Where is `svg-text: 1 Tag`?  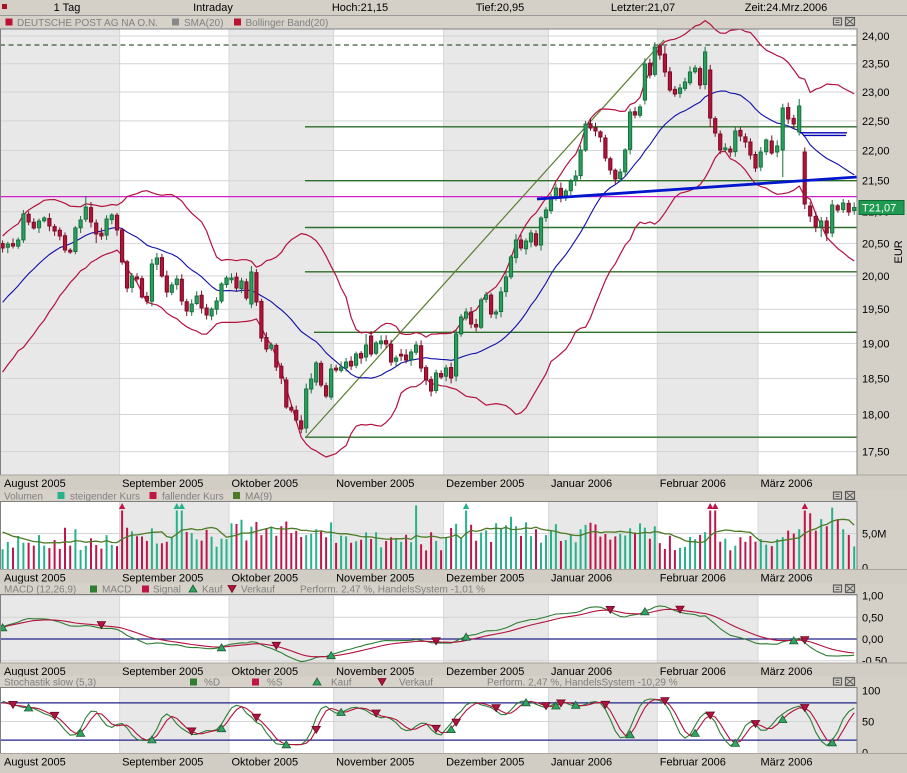 svg-text: 1 Tag is located at coordinates (67, 8).